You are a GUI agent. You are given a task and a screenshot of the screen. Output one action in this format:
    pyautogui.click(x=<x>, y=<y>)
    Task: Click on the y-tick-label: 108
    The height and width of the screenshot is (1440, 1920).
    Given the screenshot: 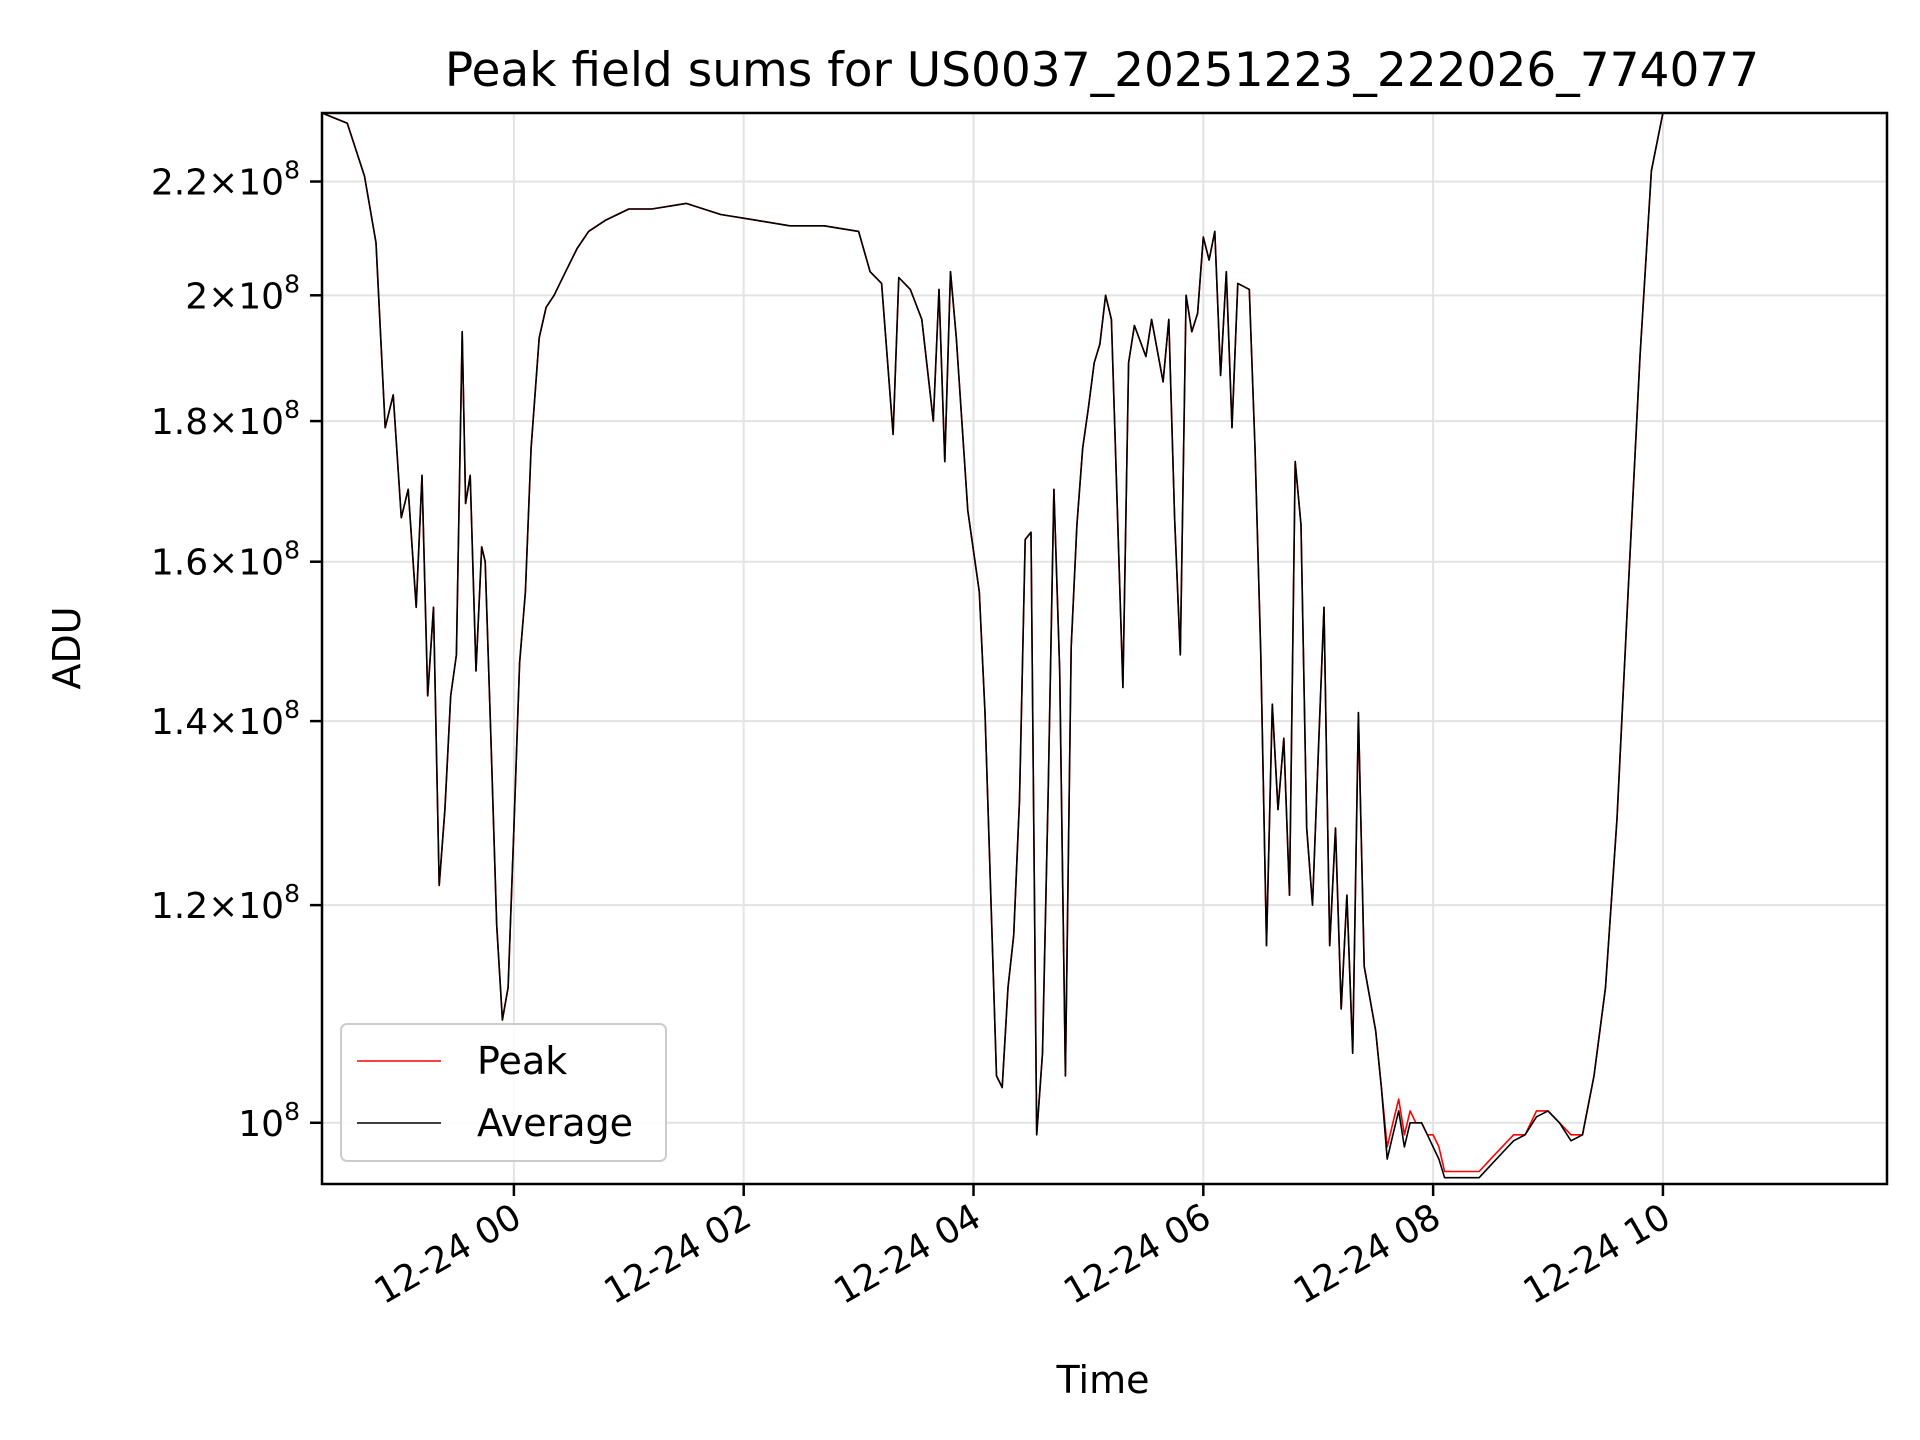 What is the action you would take?
    pyautogui.click(x=269, y=1121)
    